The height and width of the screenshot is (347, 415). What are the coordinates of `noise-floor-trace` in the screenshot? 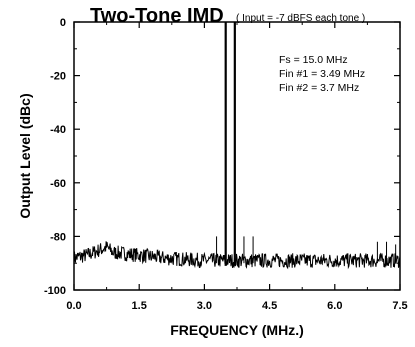 It's located at (237, 255).